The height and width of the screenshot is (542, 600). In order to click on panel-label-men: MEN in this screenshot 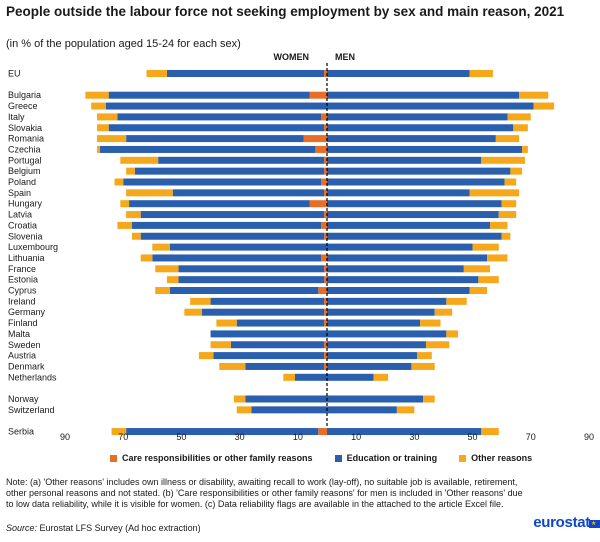, I will do `click(345, 57)`.